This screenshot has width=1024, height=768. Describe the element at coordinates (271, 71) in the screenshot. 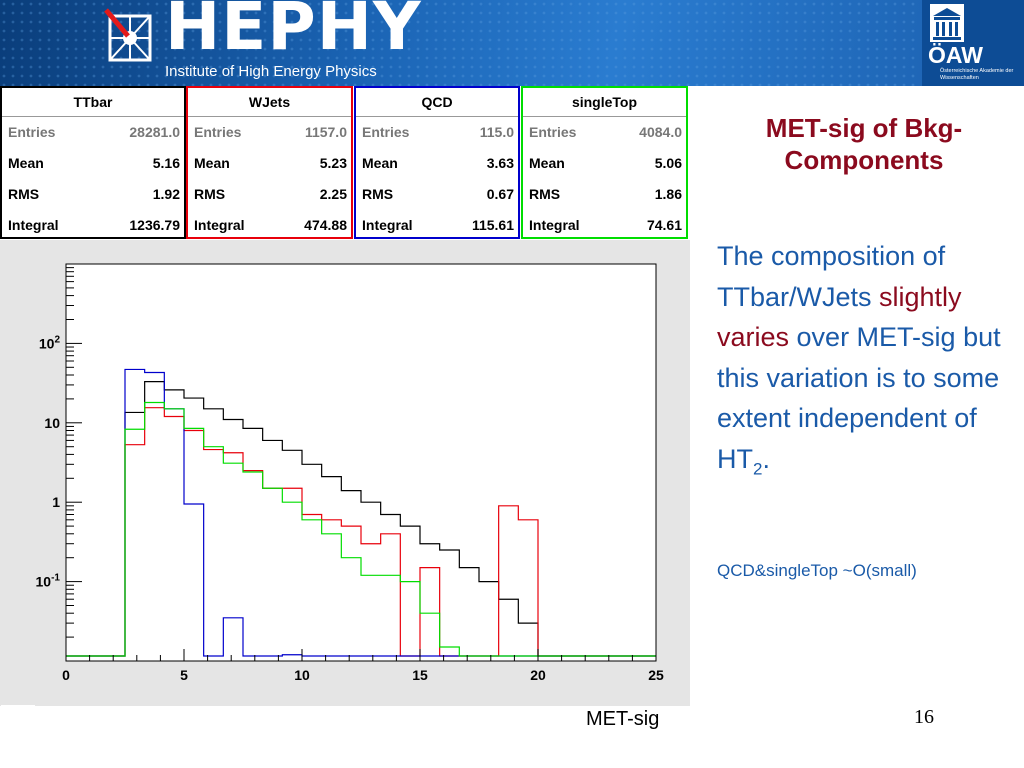

I see `hephy-subtitle: Institute of High Energy Physics` at that location.